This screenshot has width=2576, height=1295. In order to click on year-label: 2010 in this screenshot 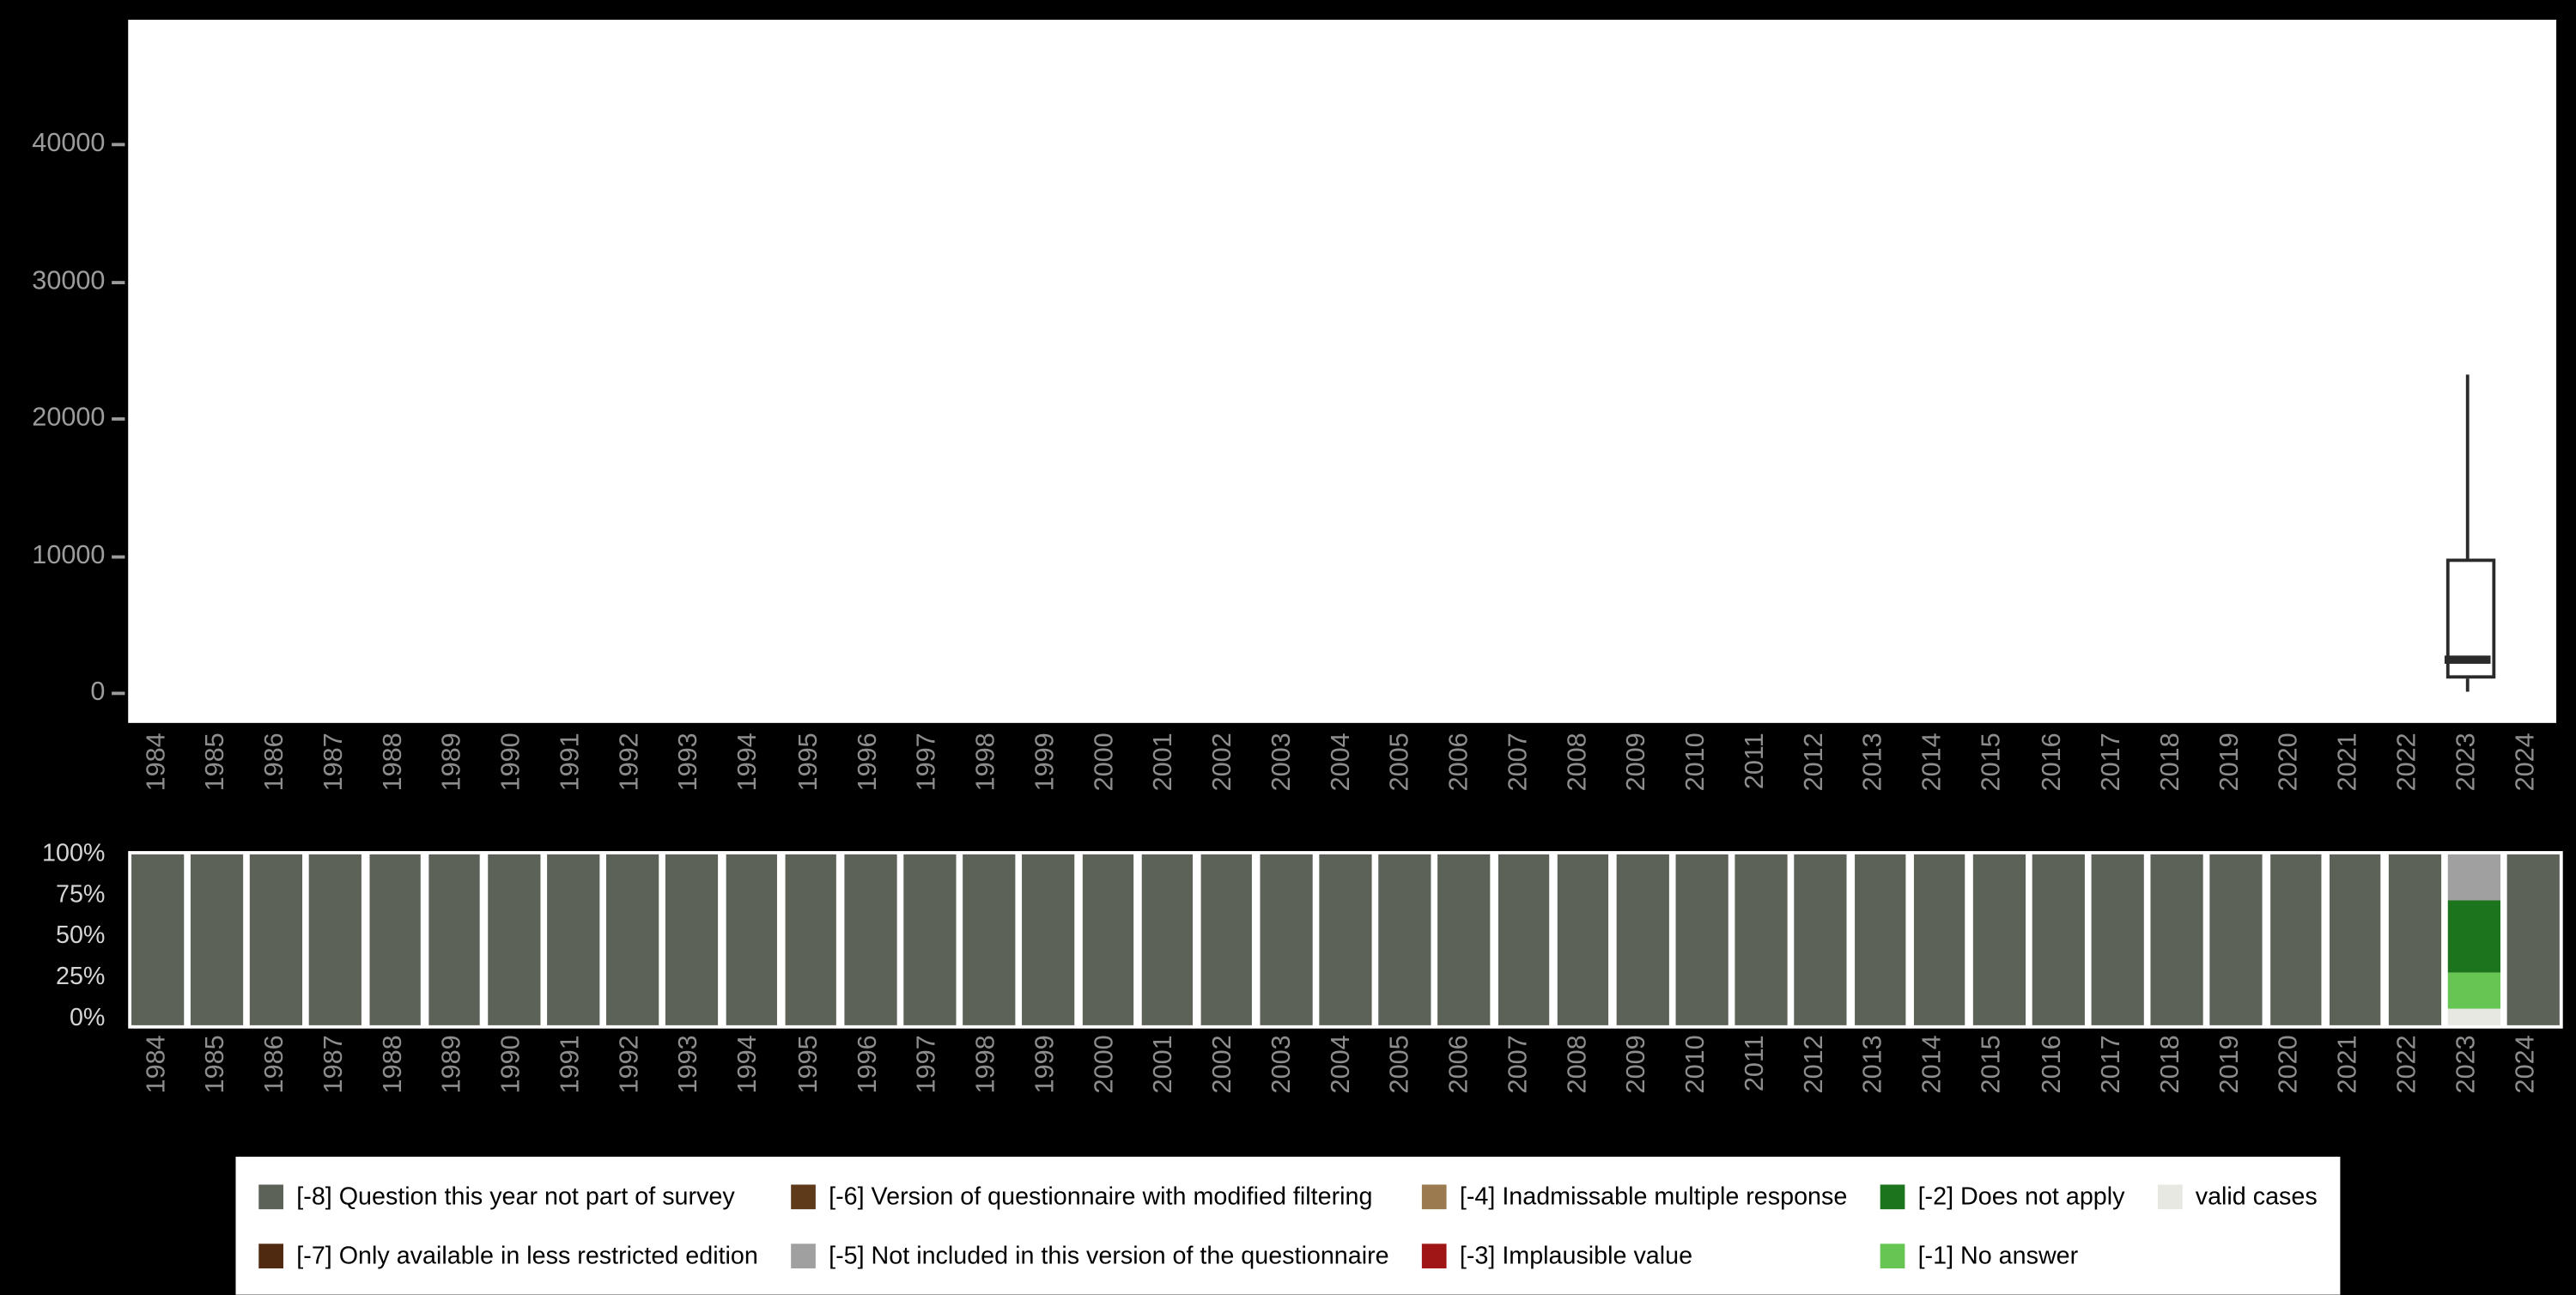, I will do `click(1697, 762)`.